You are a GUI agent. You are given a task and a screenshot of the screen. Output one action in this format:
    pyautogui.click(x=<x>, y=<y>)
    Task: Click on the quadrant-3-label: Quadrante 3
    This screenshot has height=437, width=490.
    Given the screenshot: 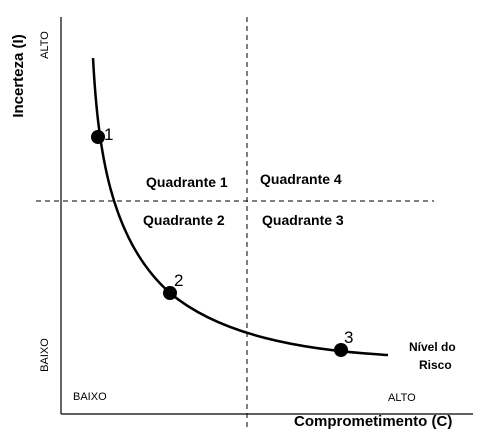 What is the action you would take?
    pyautogui.click(x=303, y=220)
    